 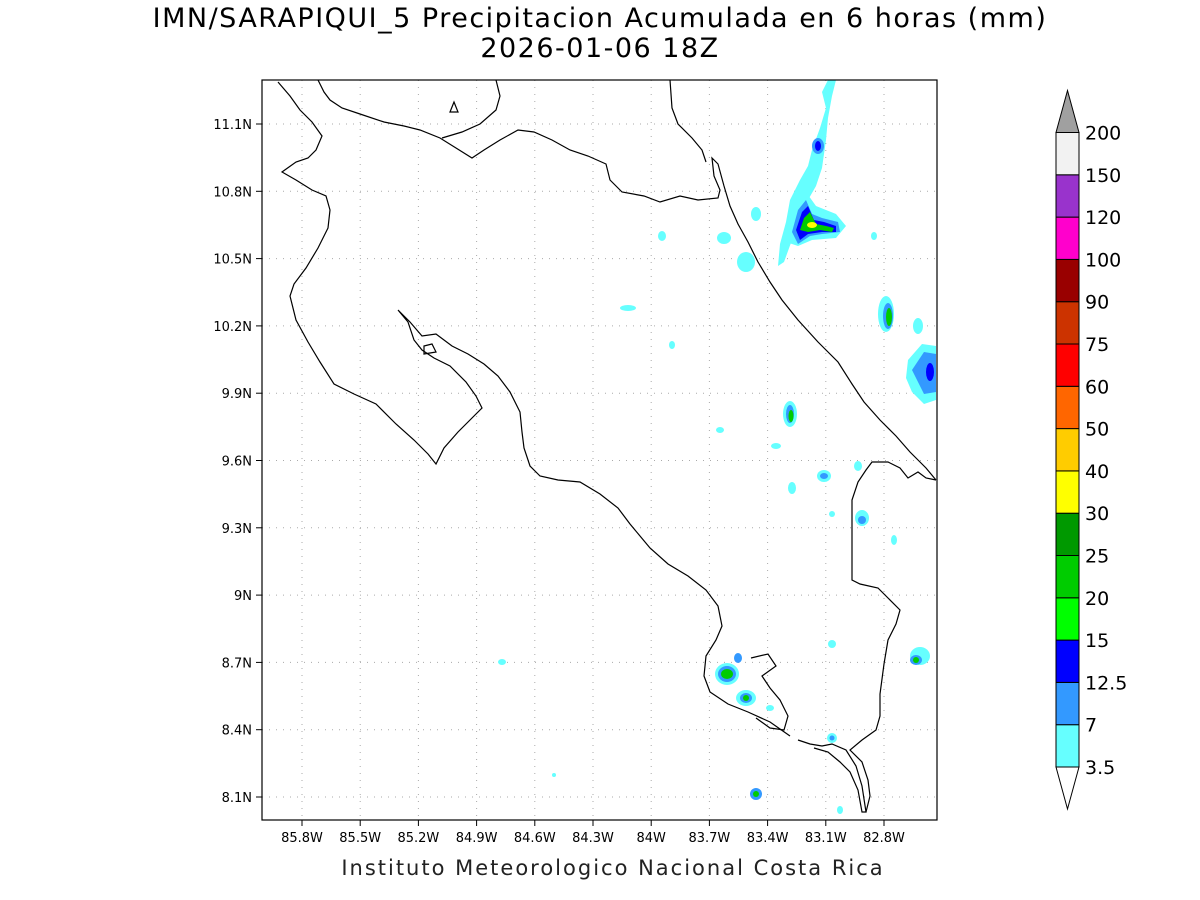 What do you see at coordinates (237, 731) in the screenshot?
I see `y-tick-label: 8.4N` at bounding box center [237, 731].